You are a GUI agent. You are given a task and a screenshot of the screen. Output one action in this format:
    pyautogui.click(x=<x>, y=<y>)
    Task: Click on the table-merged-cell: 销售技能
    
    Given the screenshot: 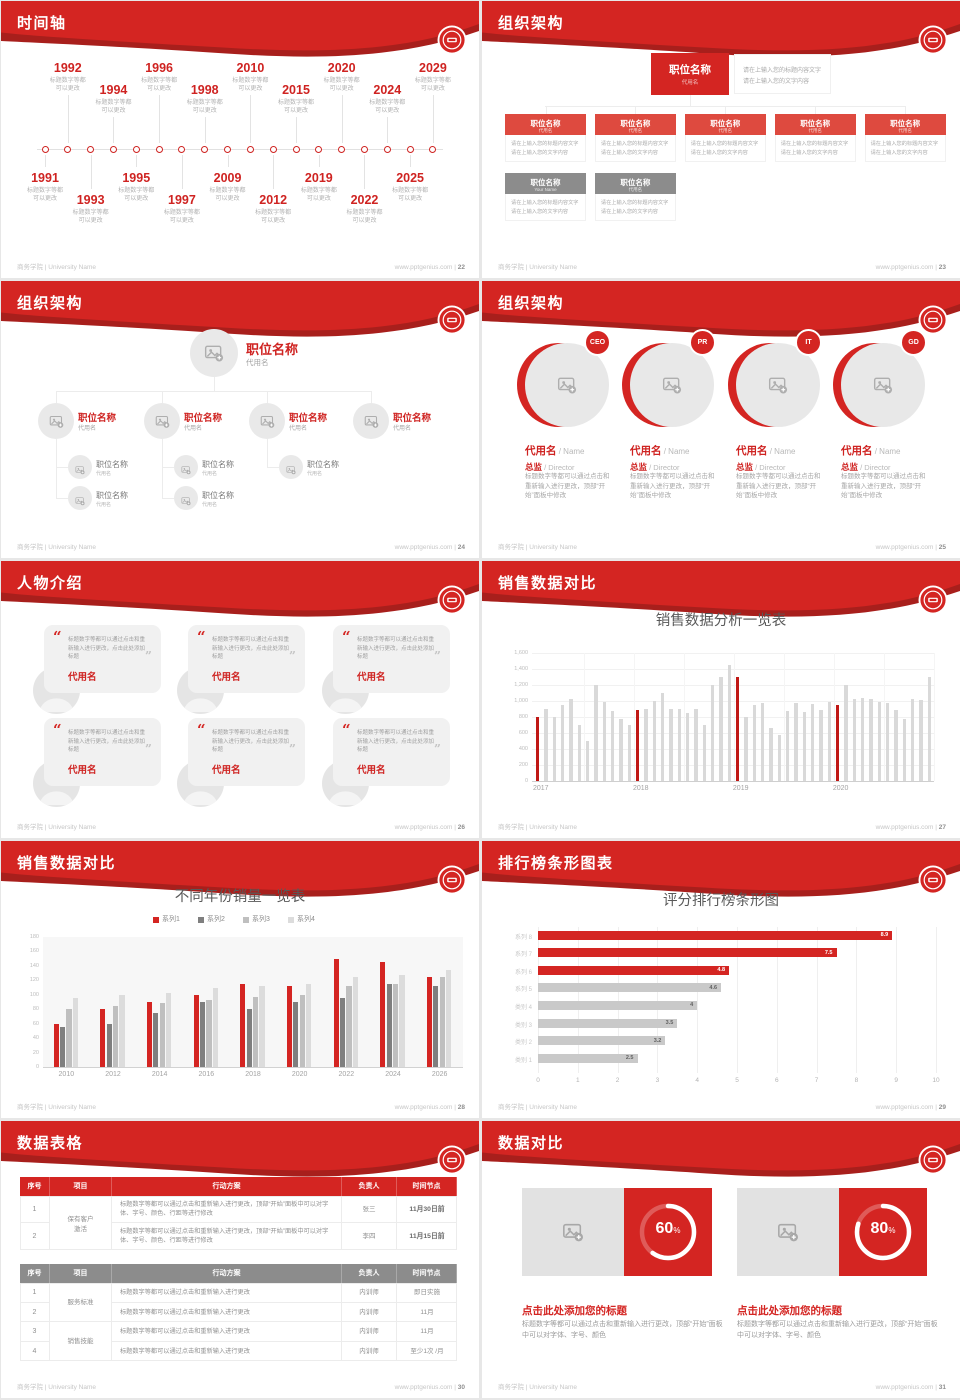 What is the action you would take?
    pyautogui.click(x=81, y=1341)
    